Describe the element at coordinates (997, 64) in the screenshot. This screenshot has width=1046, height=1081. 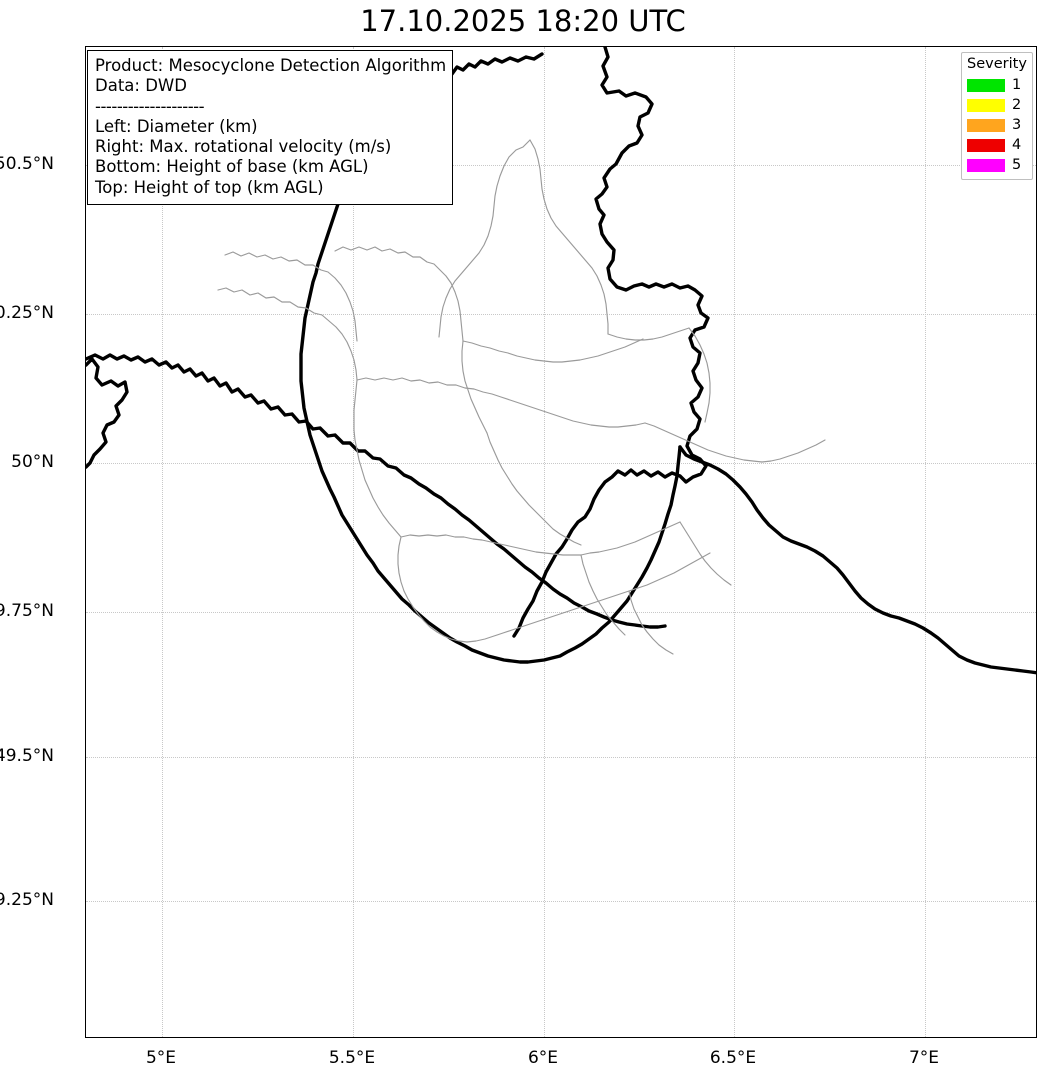
I see `severity-legend-title: Severity` at that location.